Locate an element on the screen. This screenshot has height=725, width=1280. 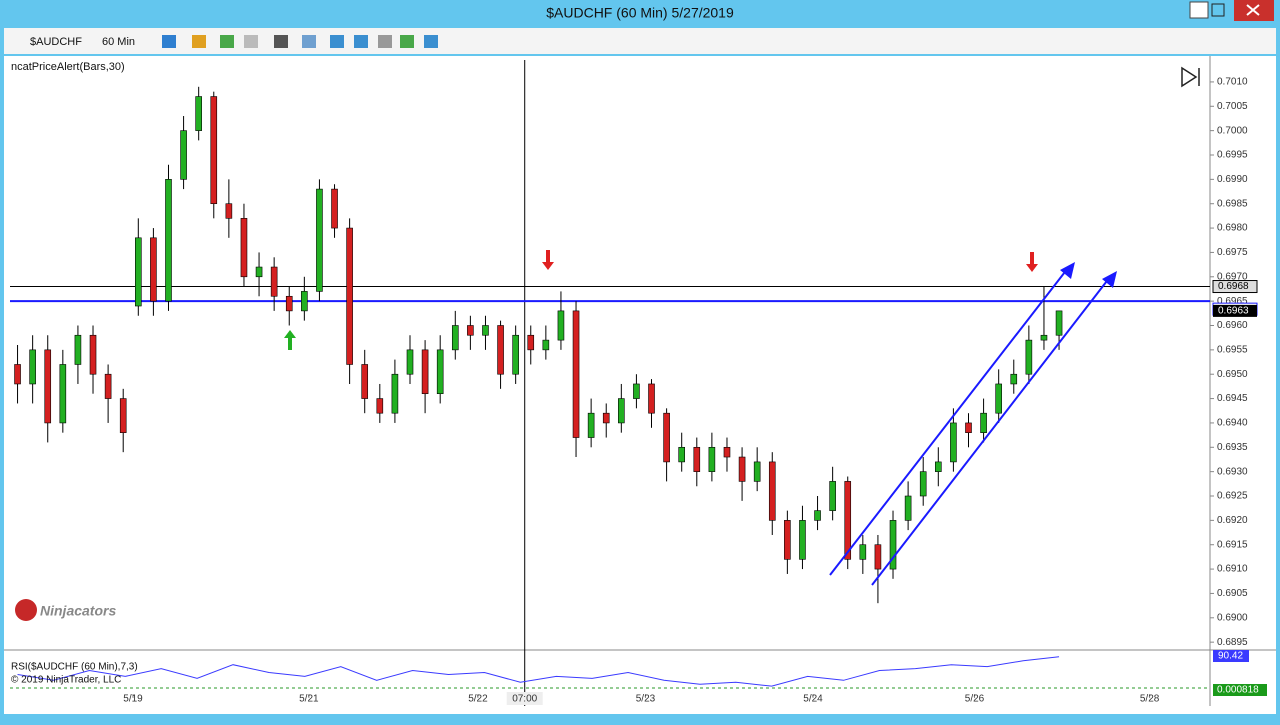
x-tick-label: 5/28 is located at coordinates (1150, 699).